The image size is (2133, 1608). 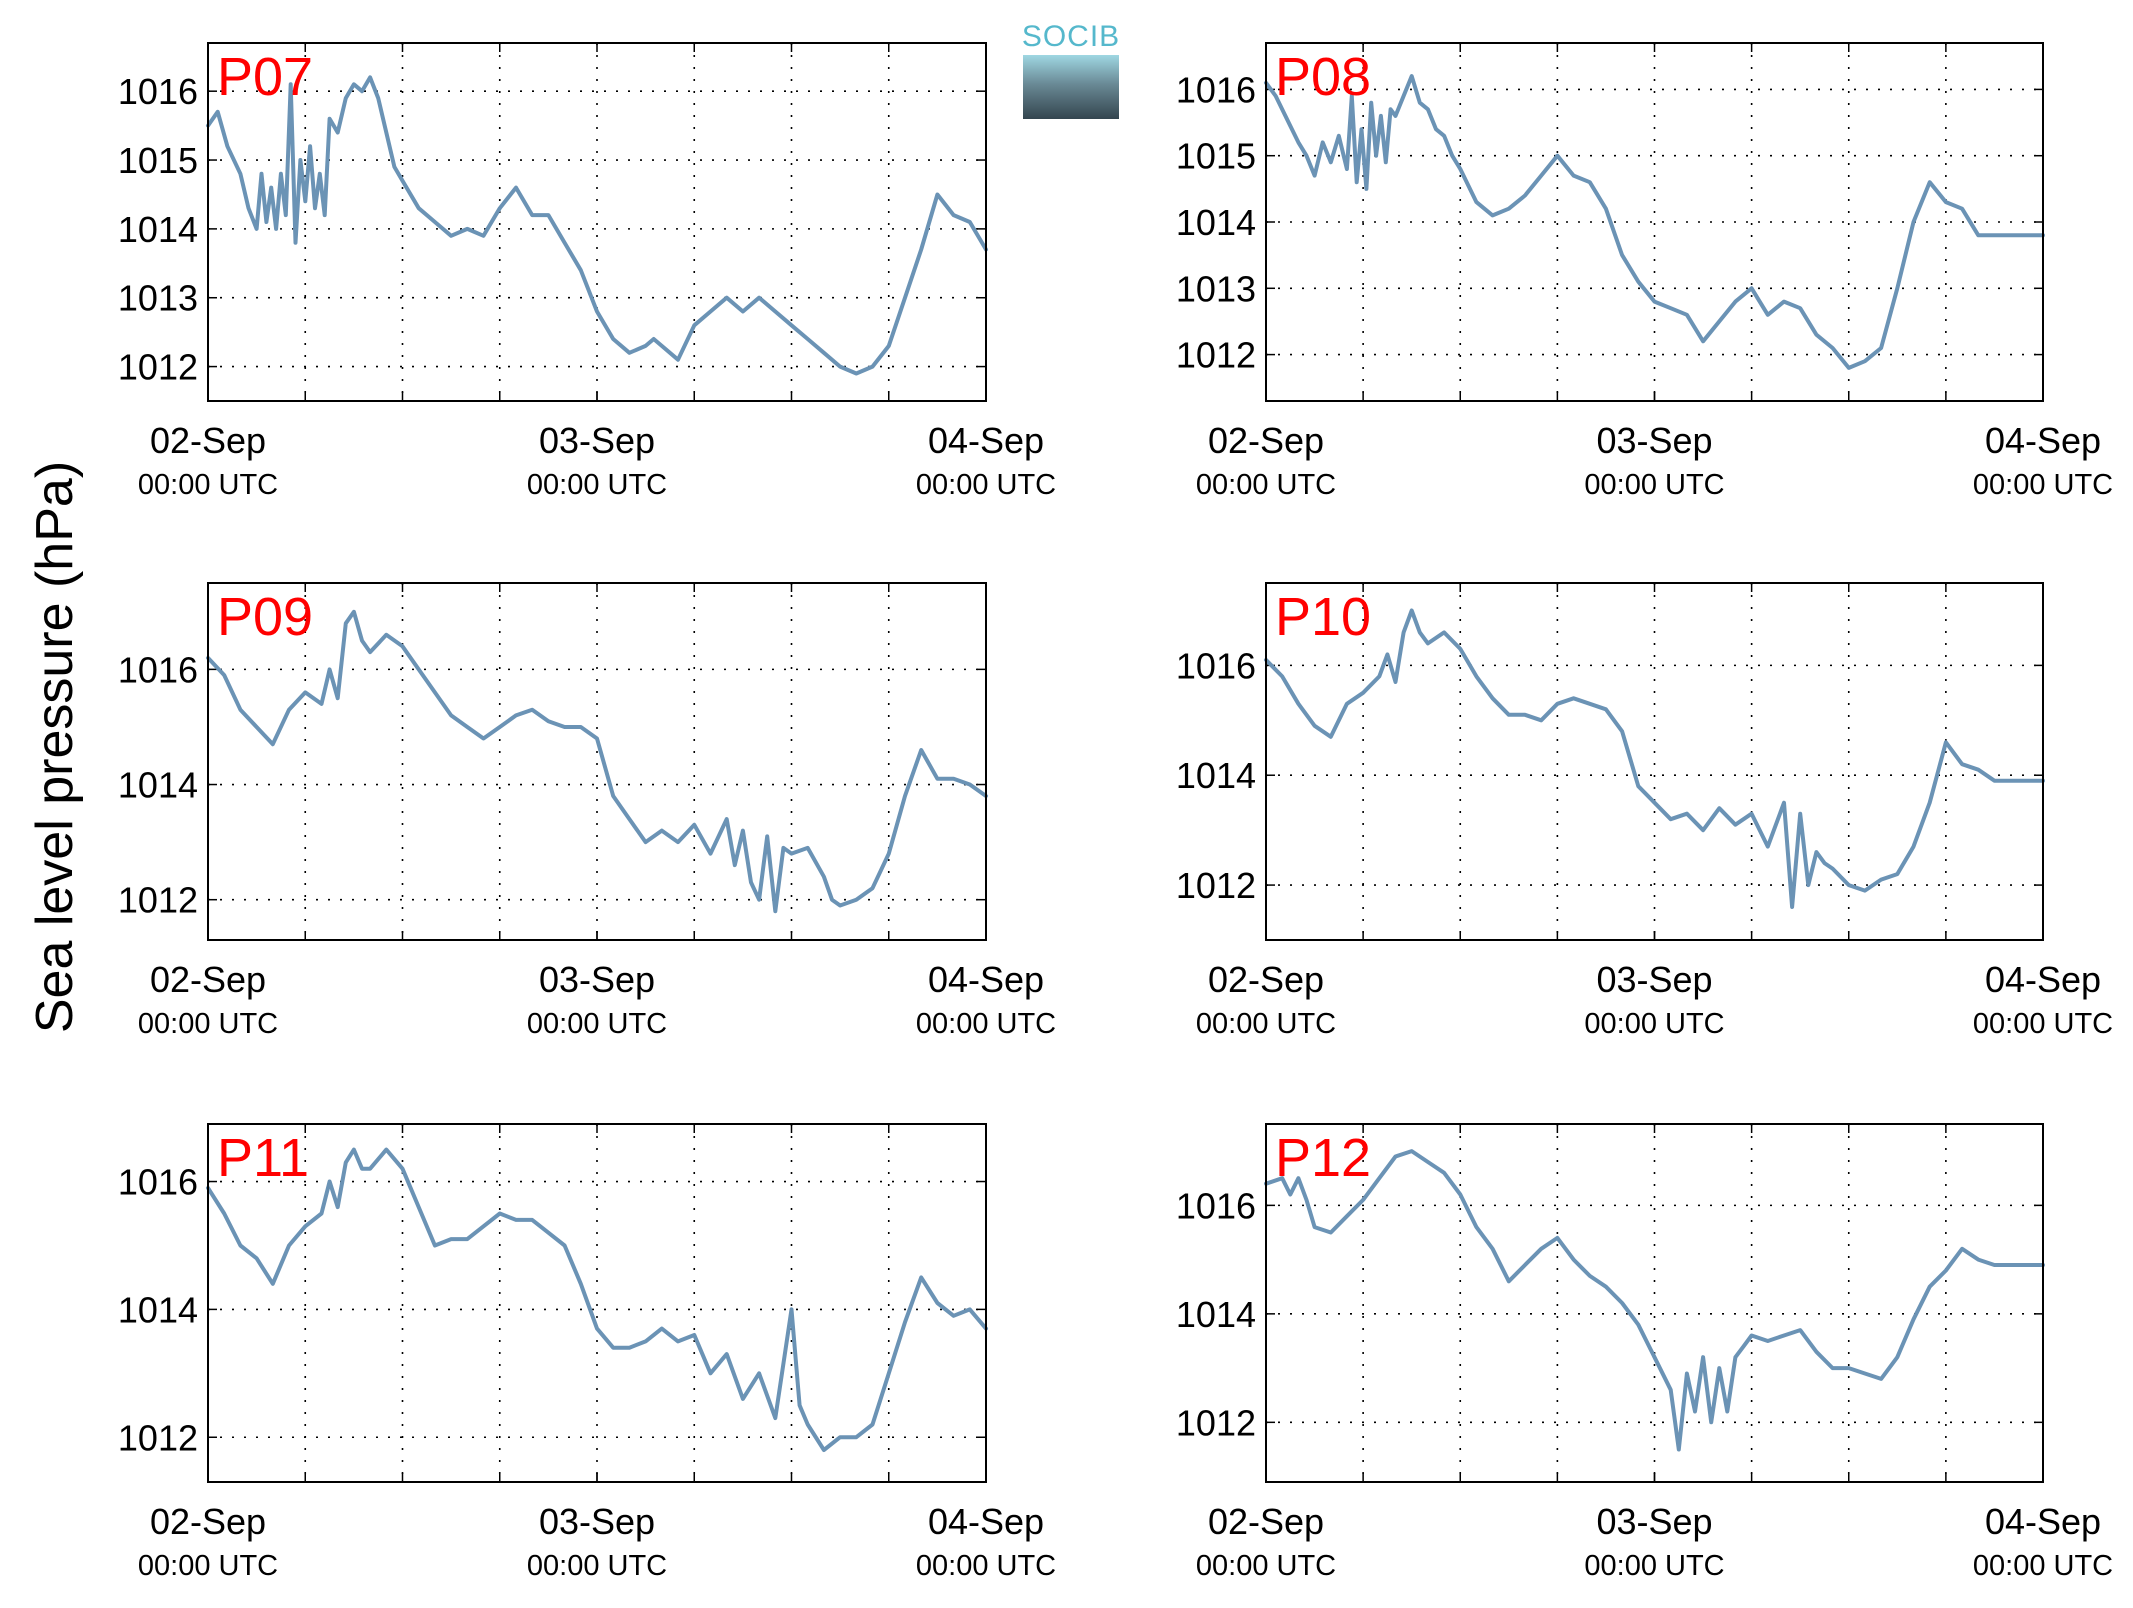 I want to click on logo-image, so click(x=1071, y=87).